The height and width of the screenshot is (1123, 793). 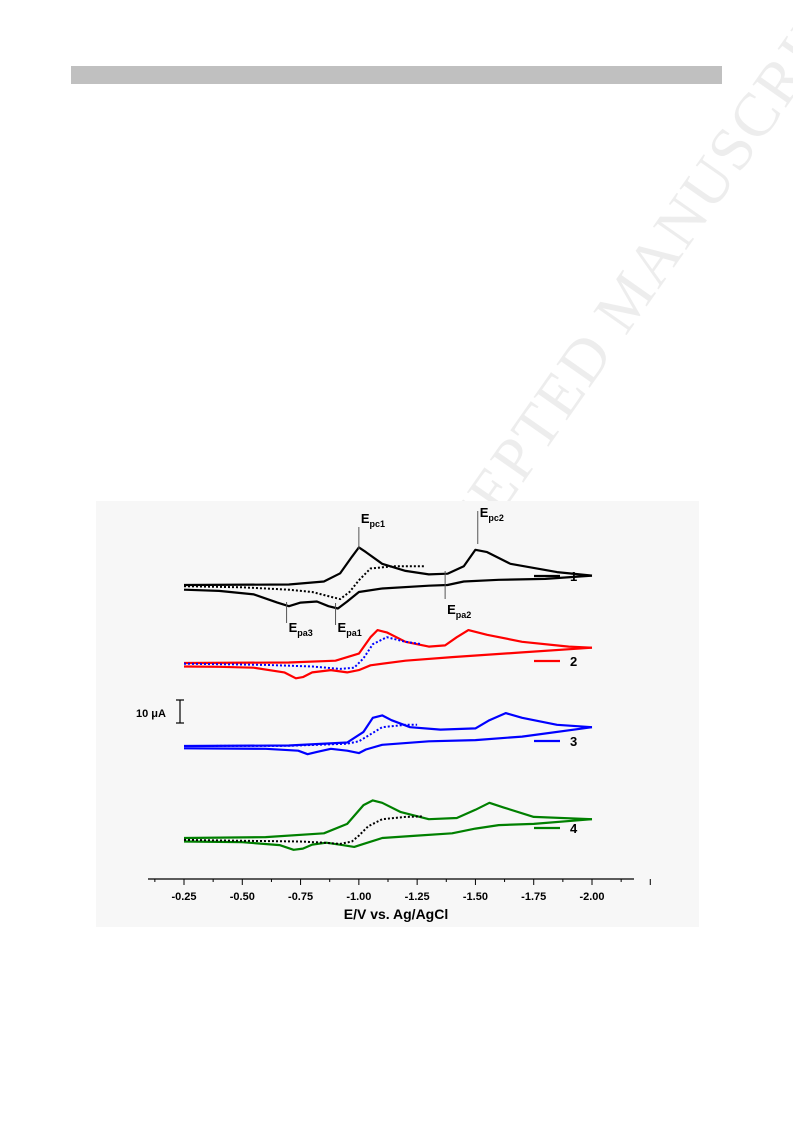 What do you see at coordinates (373, 520) in the screenshot?
I see `peak-label-pc1: Epc1` at bounding box center [373, 520].